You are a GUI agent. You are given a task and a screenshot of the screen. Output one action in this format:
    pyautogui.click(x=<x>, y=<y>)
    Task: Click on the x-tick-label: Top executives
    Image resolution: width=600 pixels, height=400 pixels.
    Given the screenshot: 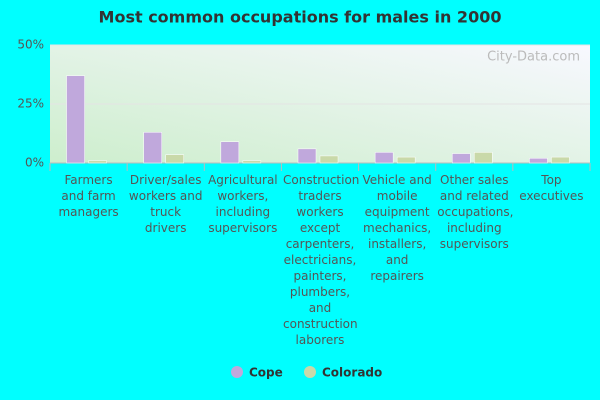 What is the action you would take?
    pyautogui.click(x=551, y=188)
    